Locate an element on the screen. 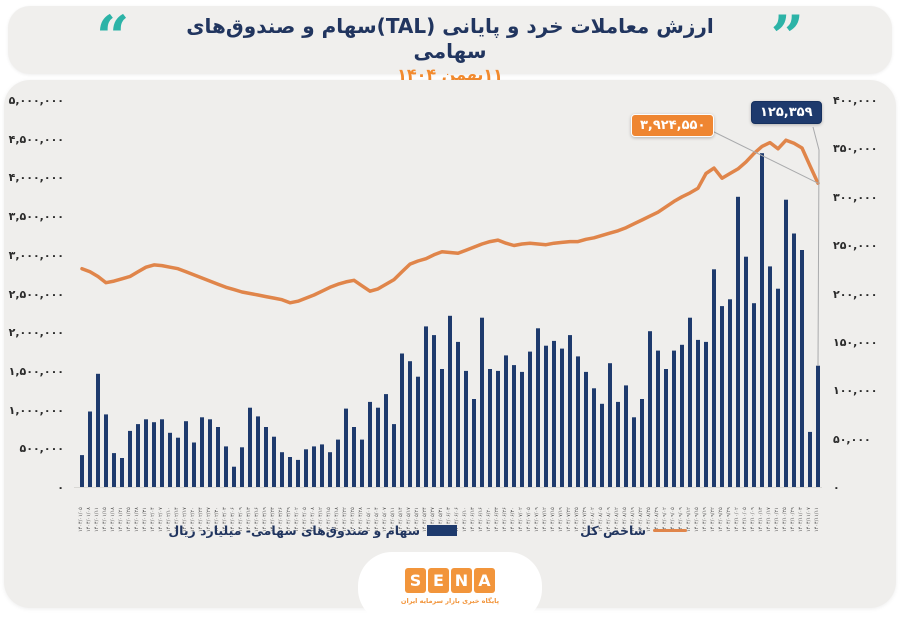  logo-letter-n: N is located at coordinates (461, 580).